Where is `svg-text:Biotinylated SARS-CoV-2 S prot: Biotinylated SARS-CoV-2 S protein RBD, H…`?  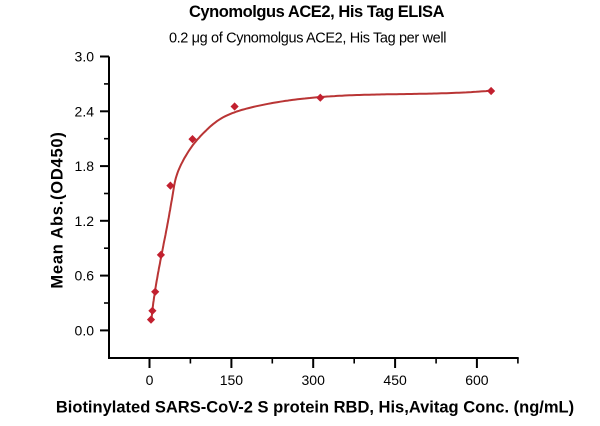
svg-text:Biotinylated SARS-CoV-2 S prot: Biotinylated SARS-CoV-2 S protein RBD, H… is located at coordinates (315, 407).